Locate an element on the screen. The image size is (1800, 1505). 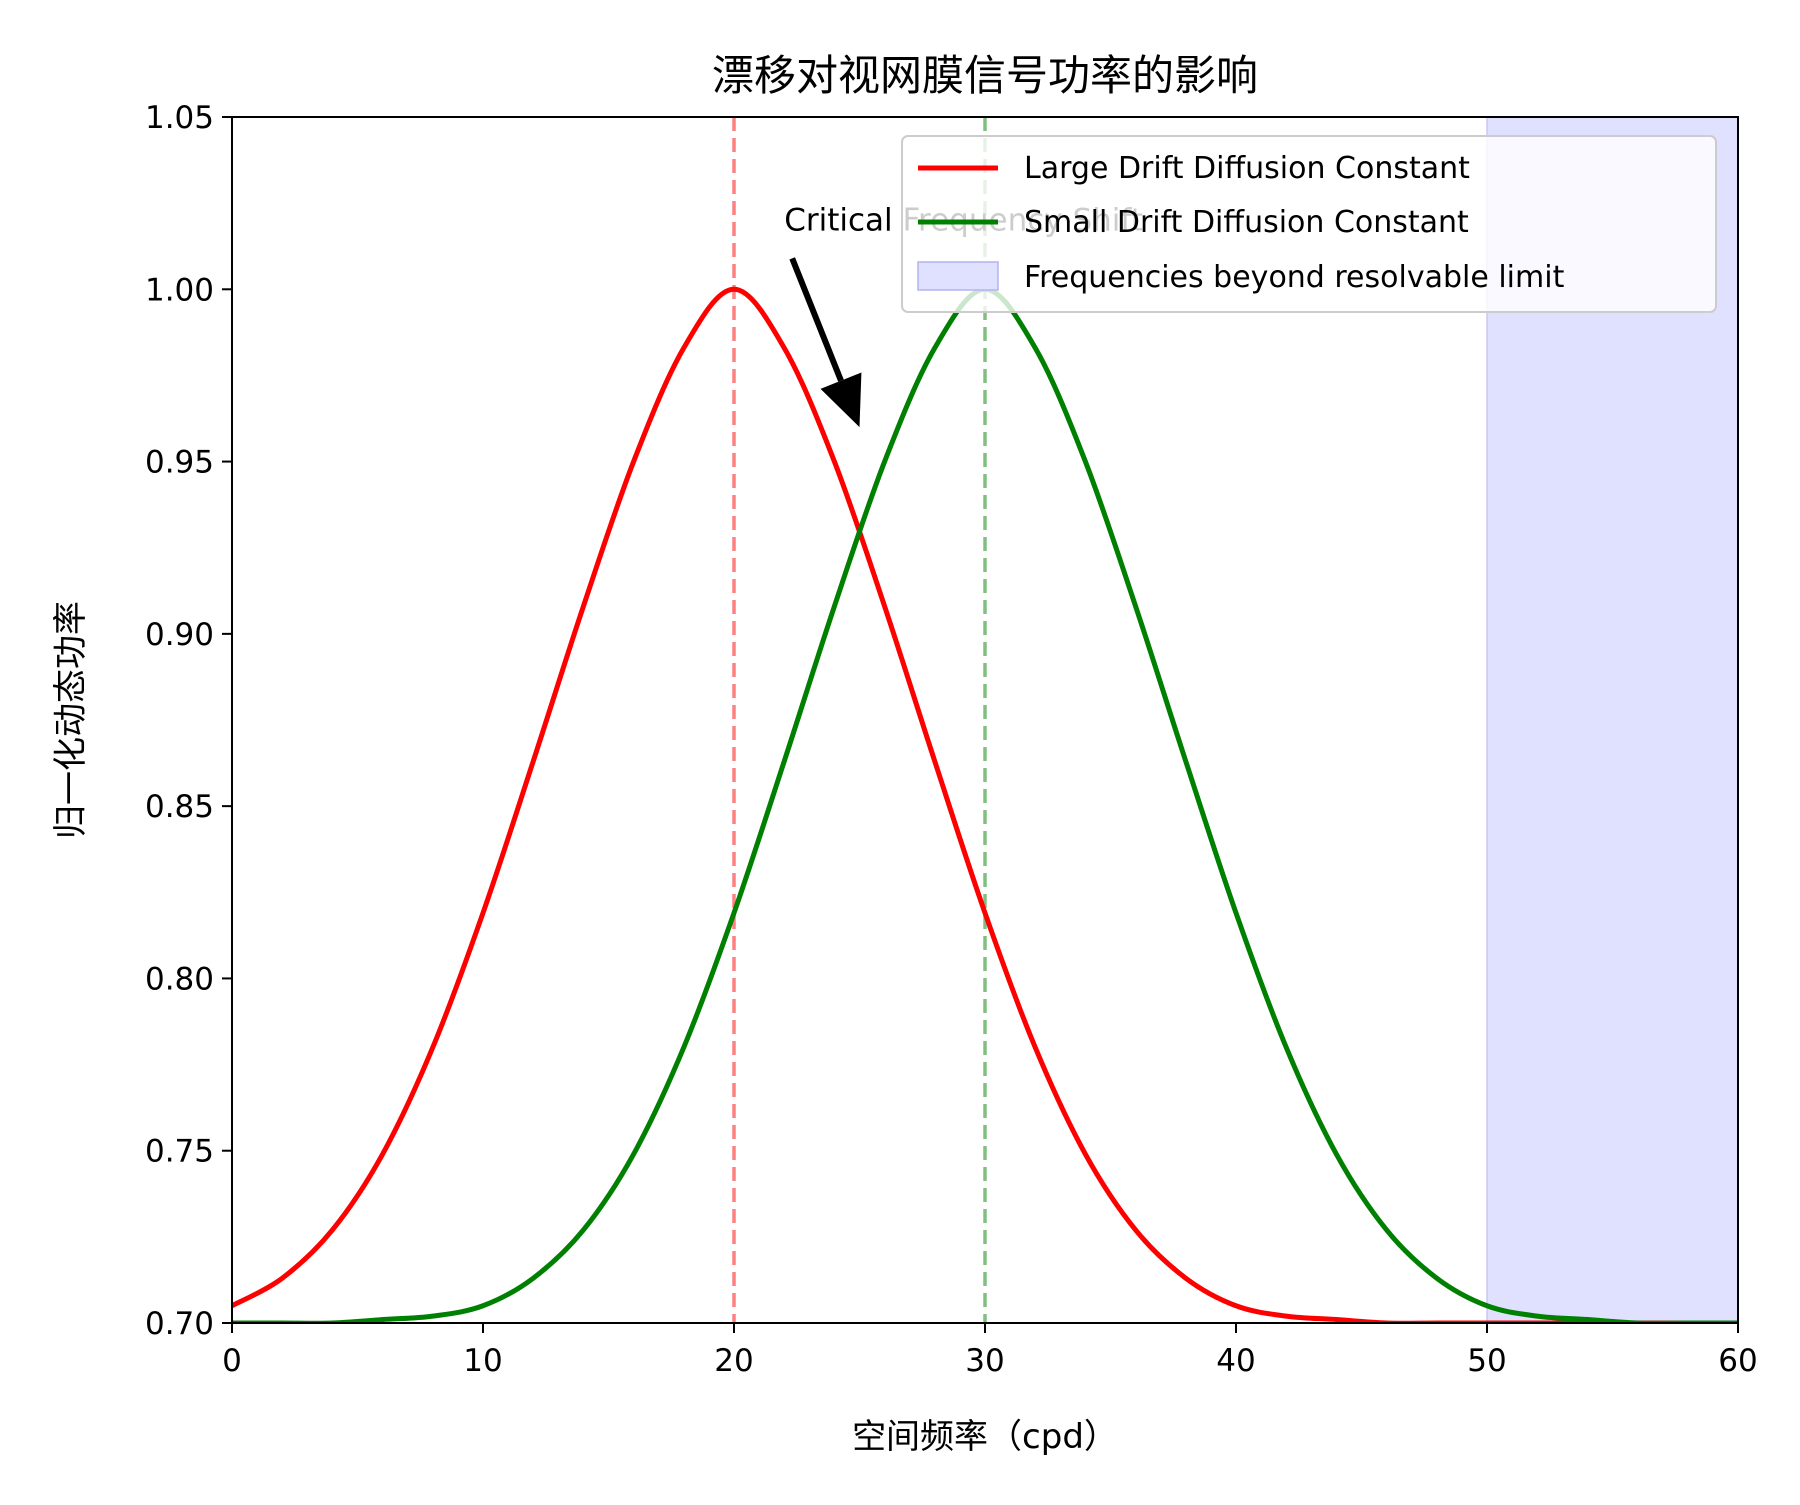
legend-frame is located at coordinates (1309, 224).